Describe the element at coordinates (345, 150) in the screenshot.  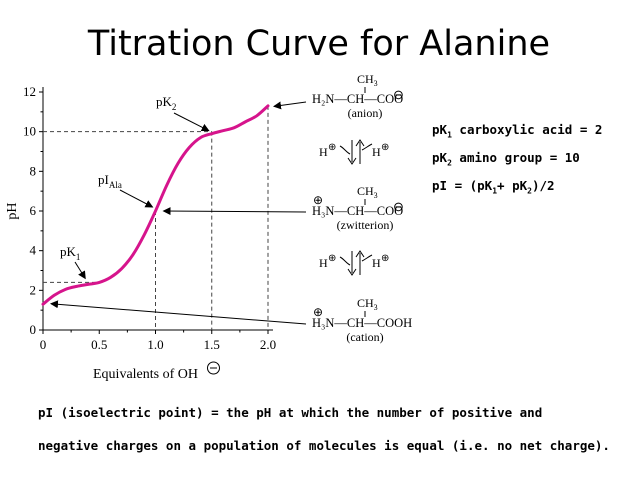
I see `equilibrium-upper-left-curl` at that location.